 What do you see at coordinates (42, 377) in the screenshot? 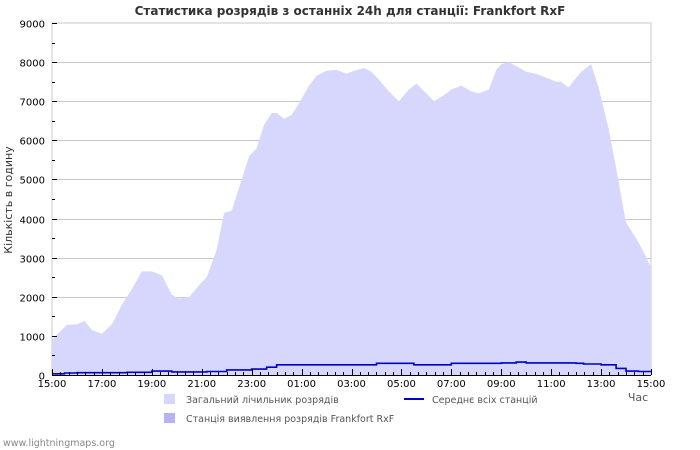
I see `y-tick-label: 0` at bounding box center [42, 377].